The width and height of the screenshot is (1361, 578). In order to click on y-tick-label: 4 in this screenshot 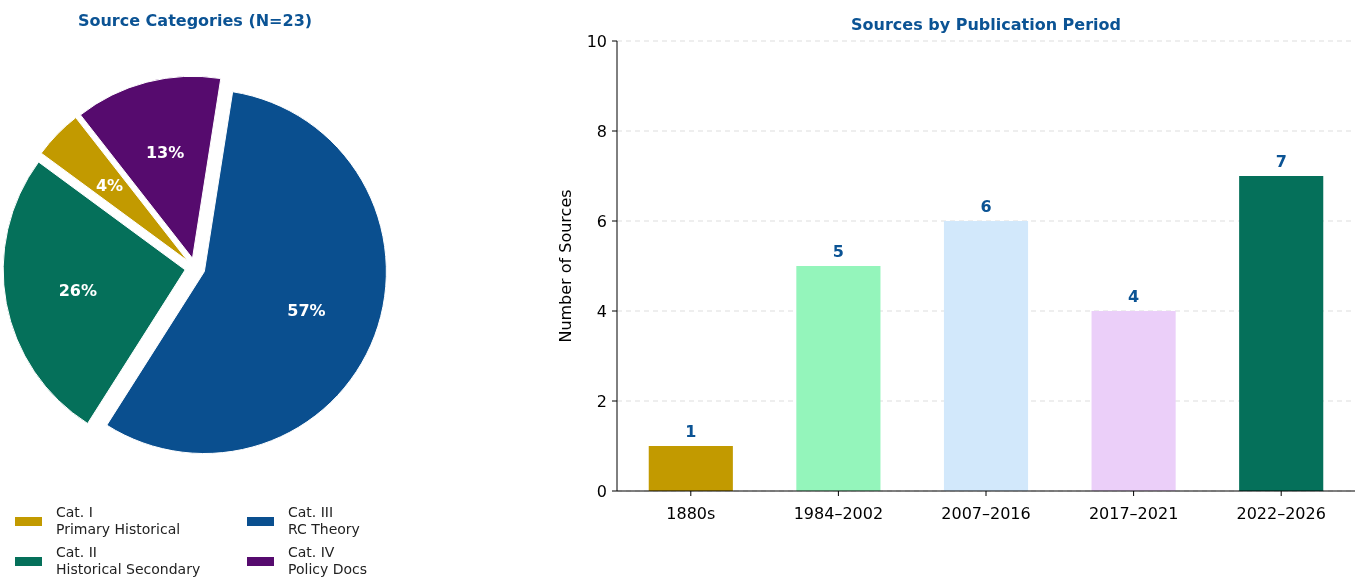, I will do `click(601, 311)`.